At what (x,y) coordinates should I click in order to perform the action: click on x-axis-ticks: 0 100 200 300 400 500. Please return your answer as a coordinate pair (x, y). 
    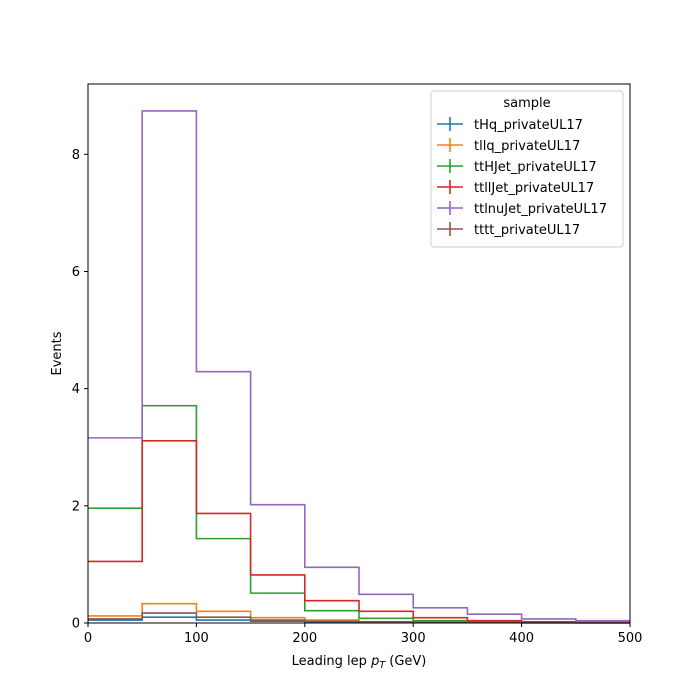
    Looking at the image, I should click on (363, 634).